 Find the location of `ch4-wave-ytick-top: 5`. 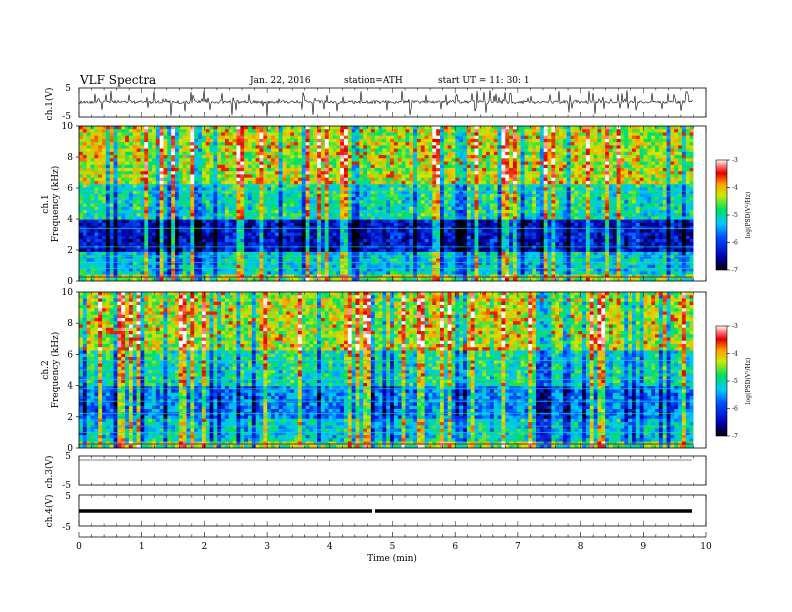

ch4-wave-ytick-top: 5 is located at coordinates (68, 497).